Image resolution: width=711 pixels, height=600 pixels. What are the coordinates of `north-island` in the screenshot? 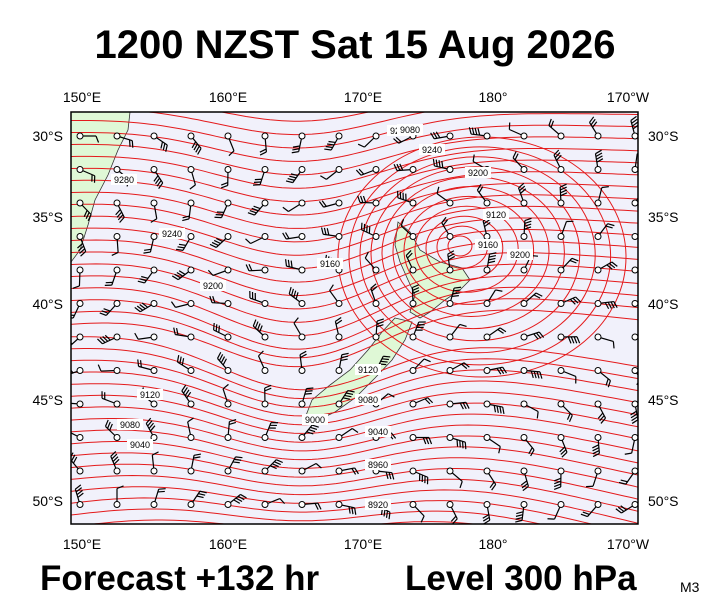 It's located at (432, 270).